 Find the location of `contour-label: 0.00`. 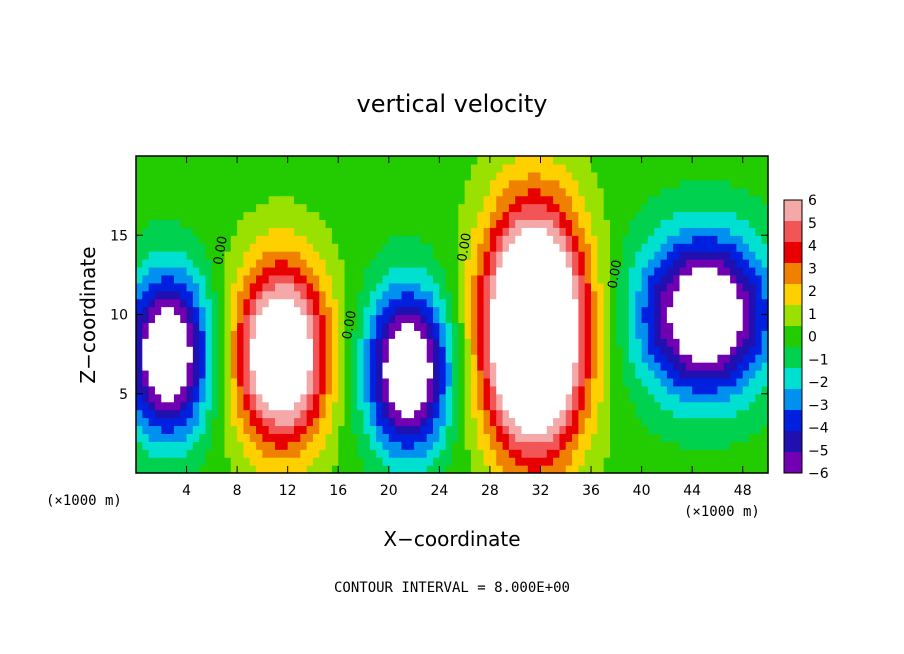

contour-label: 0.00 is located at coordinates (350, 324).